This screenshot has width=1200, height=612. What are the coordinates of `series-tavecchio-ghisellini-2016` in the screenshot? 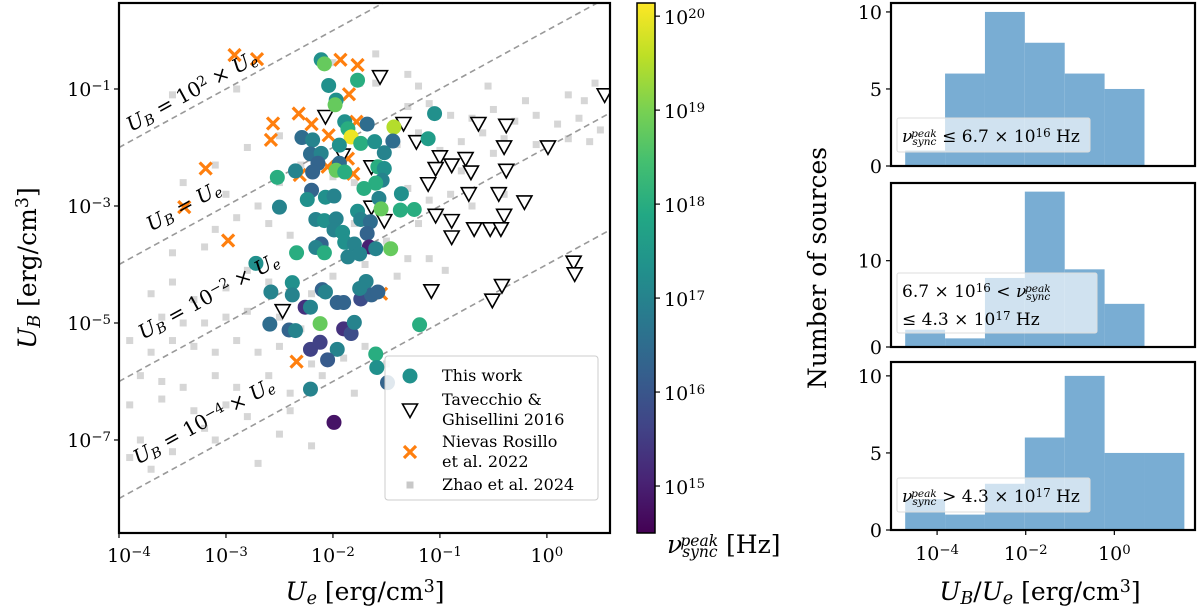 It's located at (441, 194).